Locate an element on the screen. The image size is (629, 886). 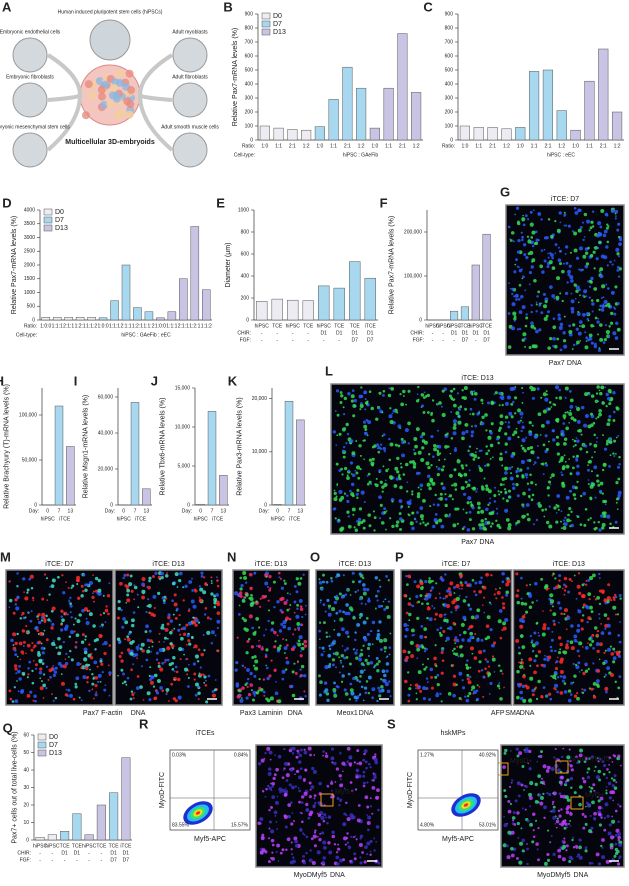
bar is located at coordinates (355, 291).